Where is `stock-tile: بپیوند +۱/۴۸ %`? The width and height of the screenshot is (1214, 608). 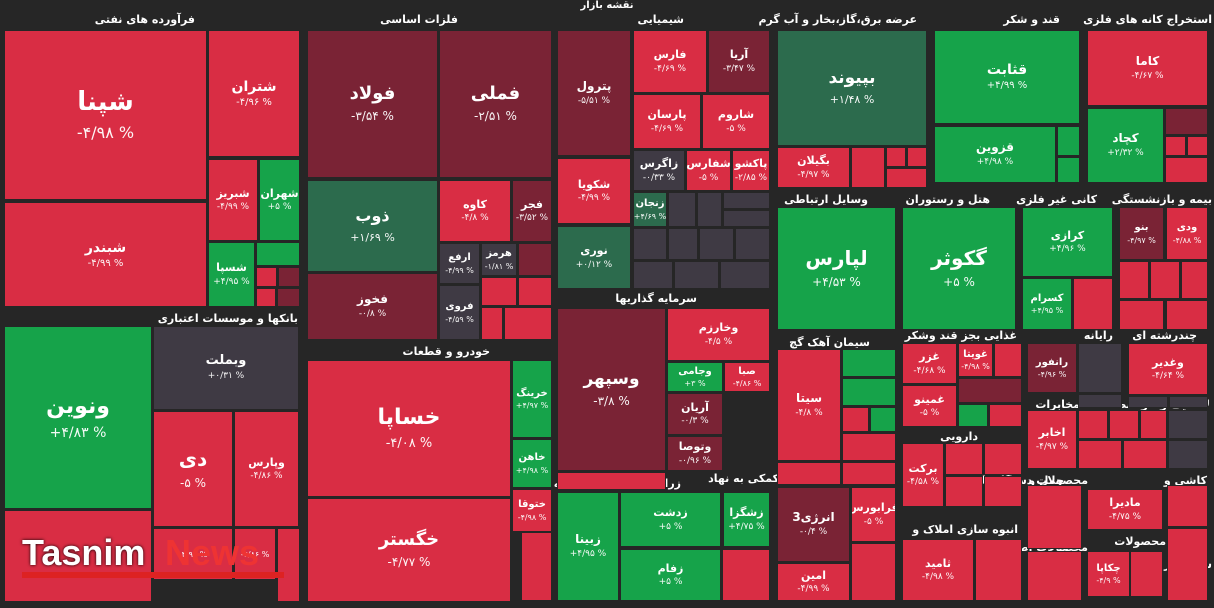
stock-tile: بپیوند +۱/۴۸ % is located at coordinates (852, 88).